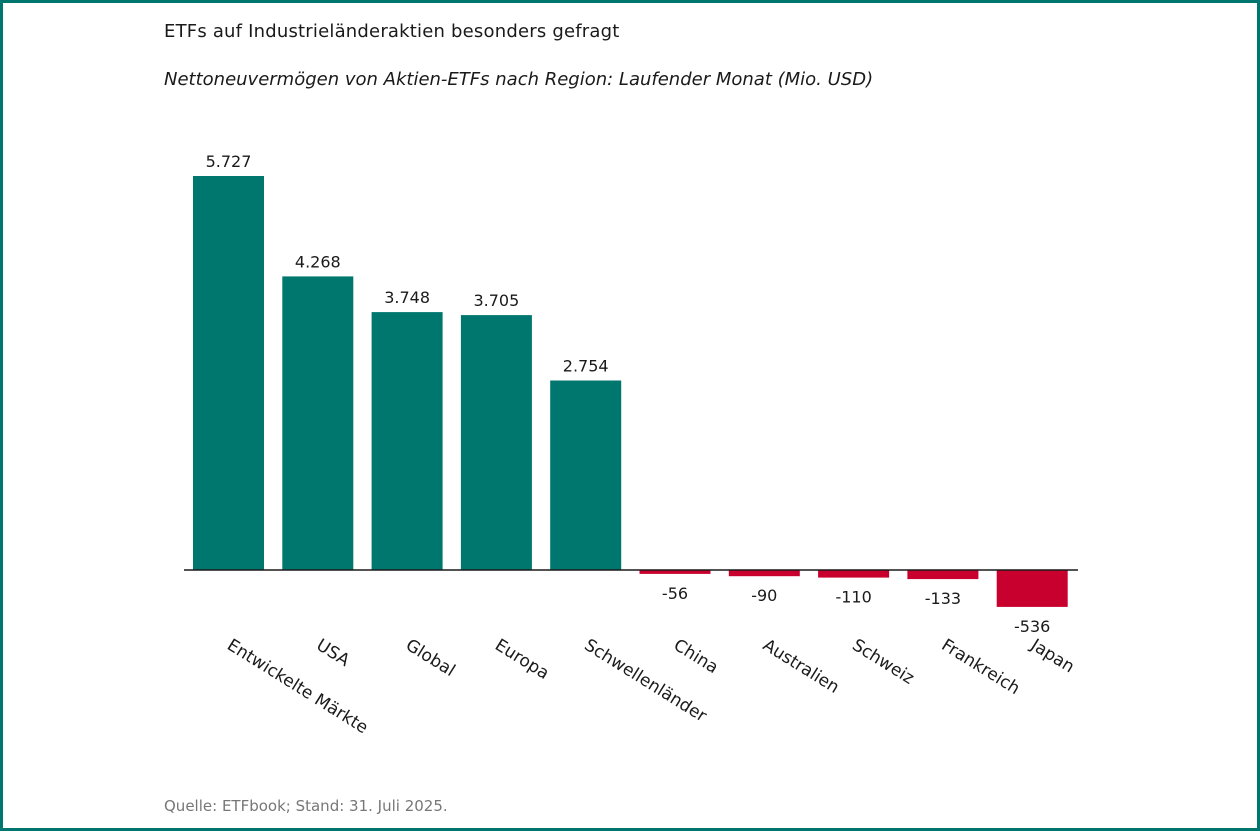 This screenshot has height=831, width=1260. Describe the element at coordinates (407, 441) in the screenshot. I see `bar-global` at that location.